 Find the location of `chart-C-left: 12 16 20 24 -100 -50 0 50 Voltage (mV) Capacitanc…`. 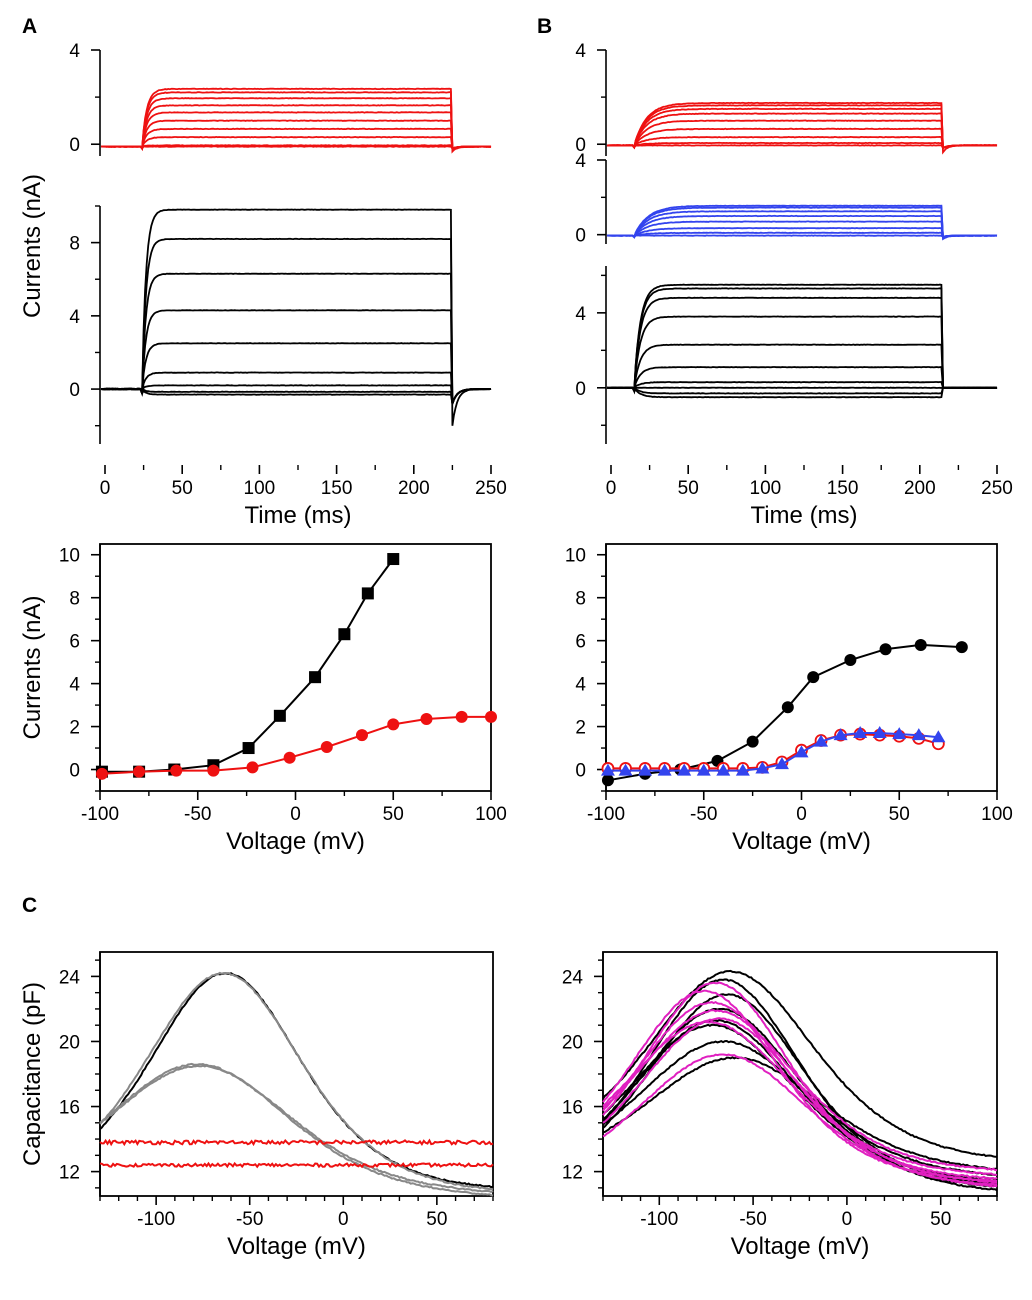

chart-C-left: 12 16 20 24 -100 -50 0 50 Voltage (mV) Capacitanc… is located at coordinates (256, 1105).